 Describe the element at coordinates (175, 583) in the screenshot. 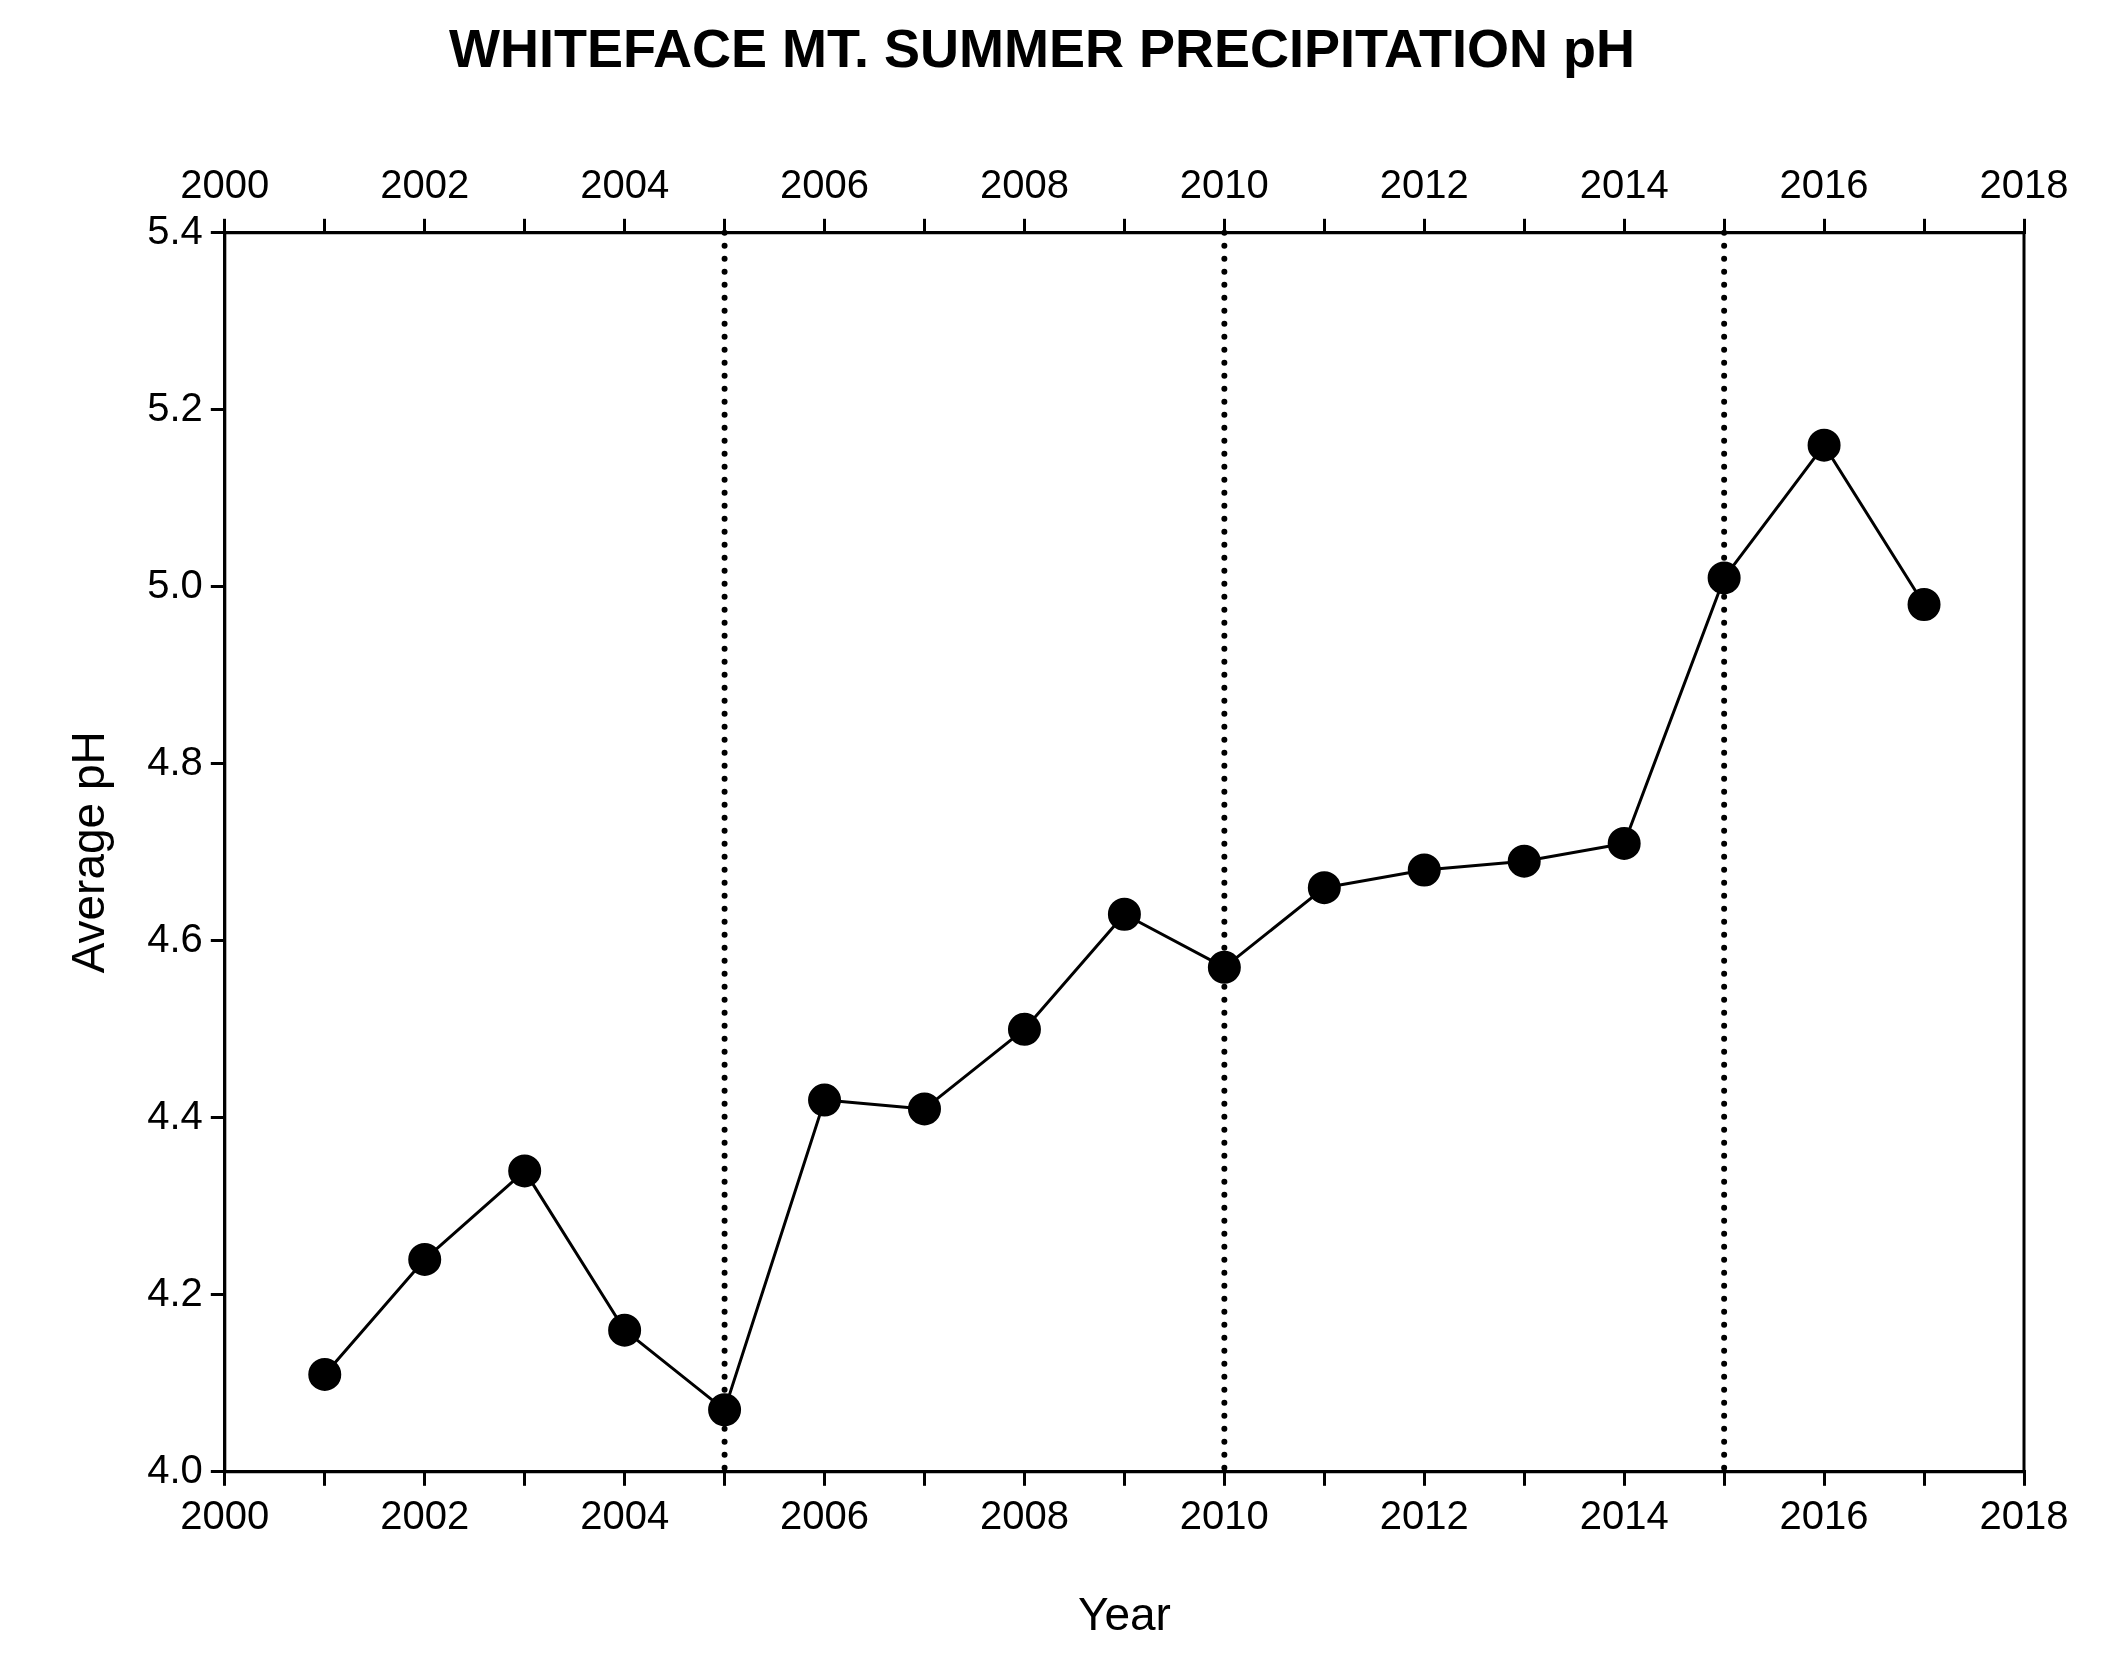

I see `y-tick-label: 5.0` at that location.